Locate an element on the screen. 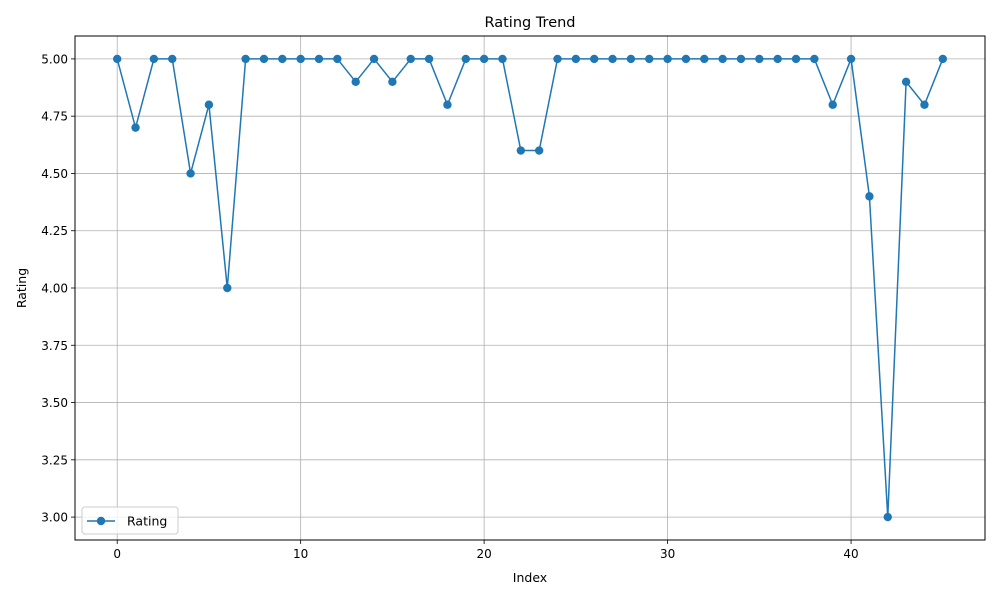 This screenshot has width=1000, height=600. y-tick-label: 4.75 is located at coordinates (54, 117).